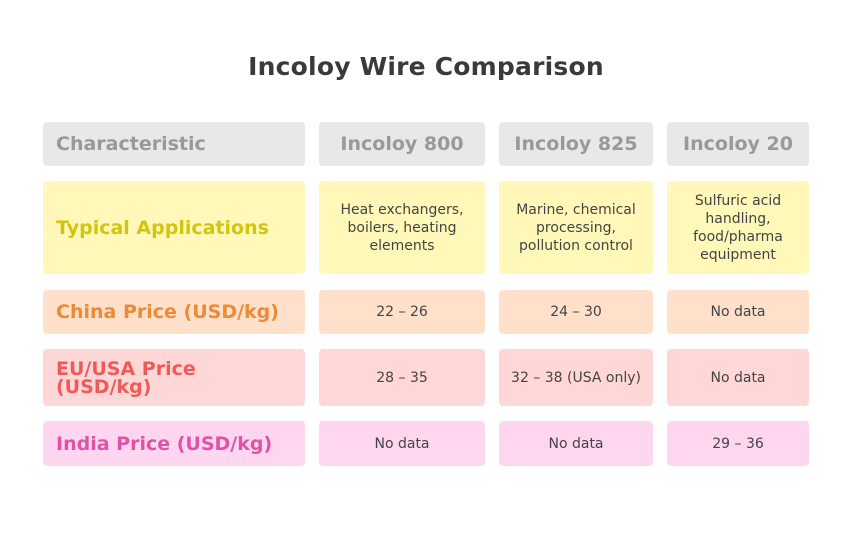 The width and height of the screenshot is (852, 534). Describe the element at coordinates (738, 443) in the screenshot. I see `cell-india-20: 29 – 36` at that location.